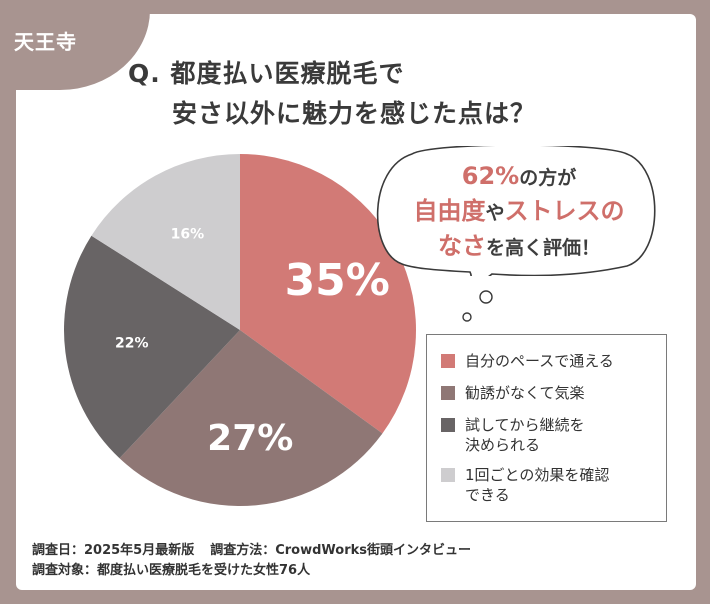  Describe the element at coordinates (503, 445) in the screenshot. I see `legend-label-cont: 決められる` at that location.